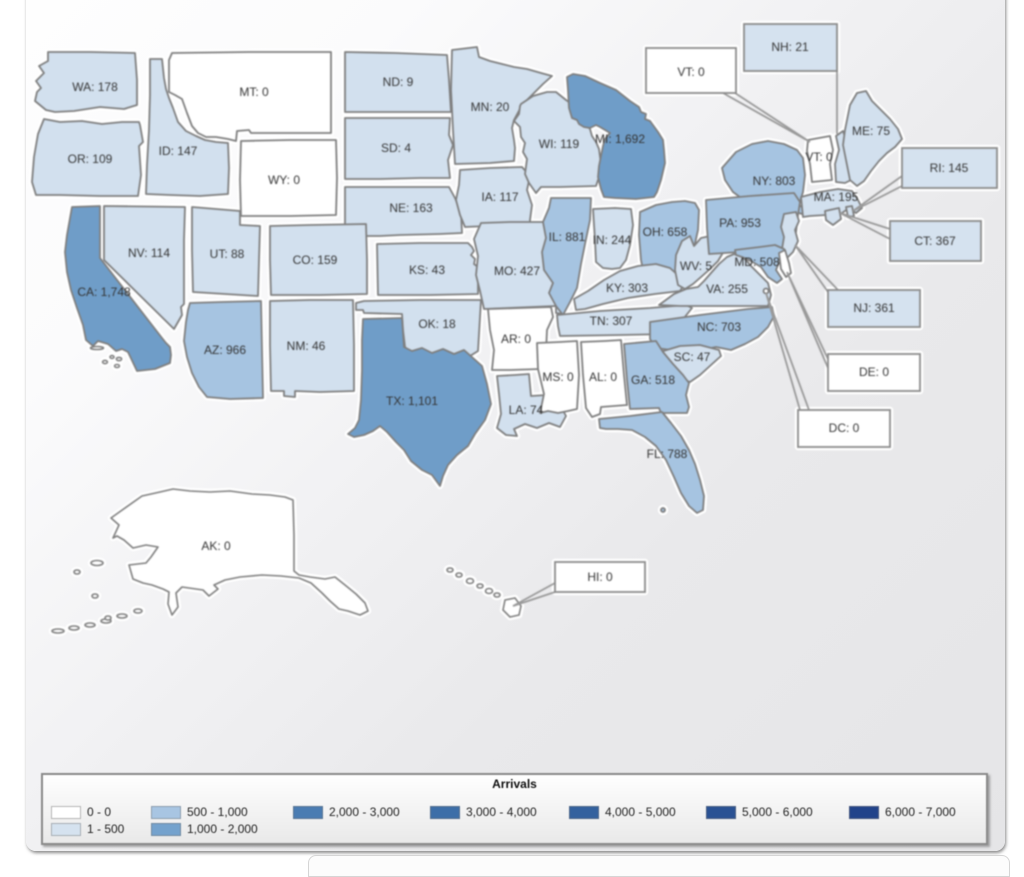 Image resolution: width=1024 pixels, height=877 pixels. Describe the element at coordinates (719, 327) in the screenshot. I see `svg-text: NC: 703` at that location.